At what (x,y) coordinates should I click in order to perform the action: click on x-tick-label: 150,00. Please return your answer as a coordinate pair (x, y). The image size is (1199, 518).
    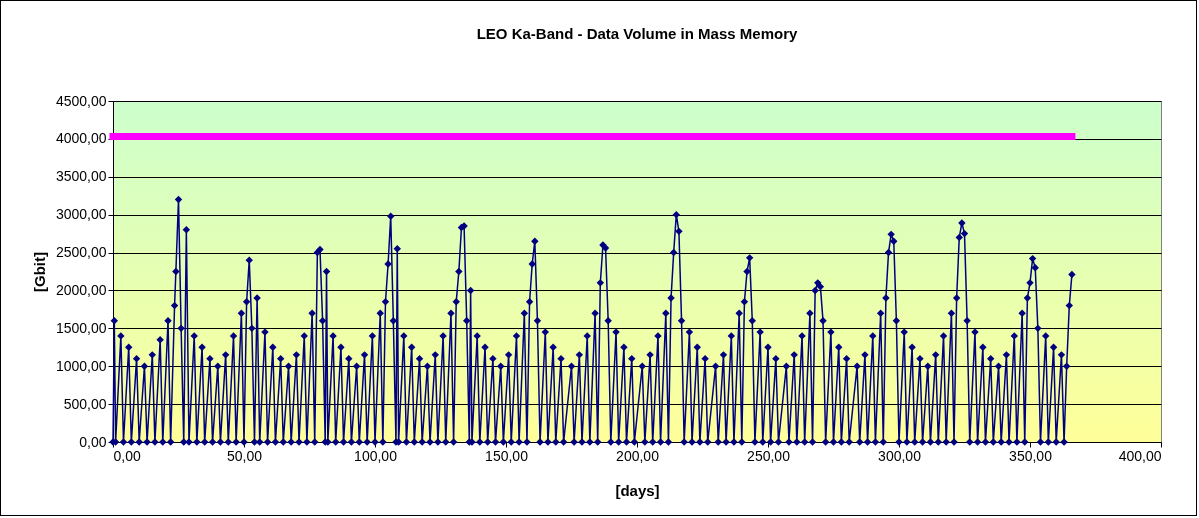
    Looking at the image, I should click on (507, 455).